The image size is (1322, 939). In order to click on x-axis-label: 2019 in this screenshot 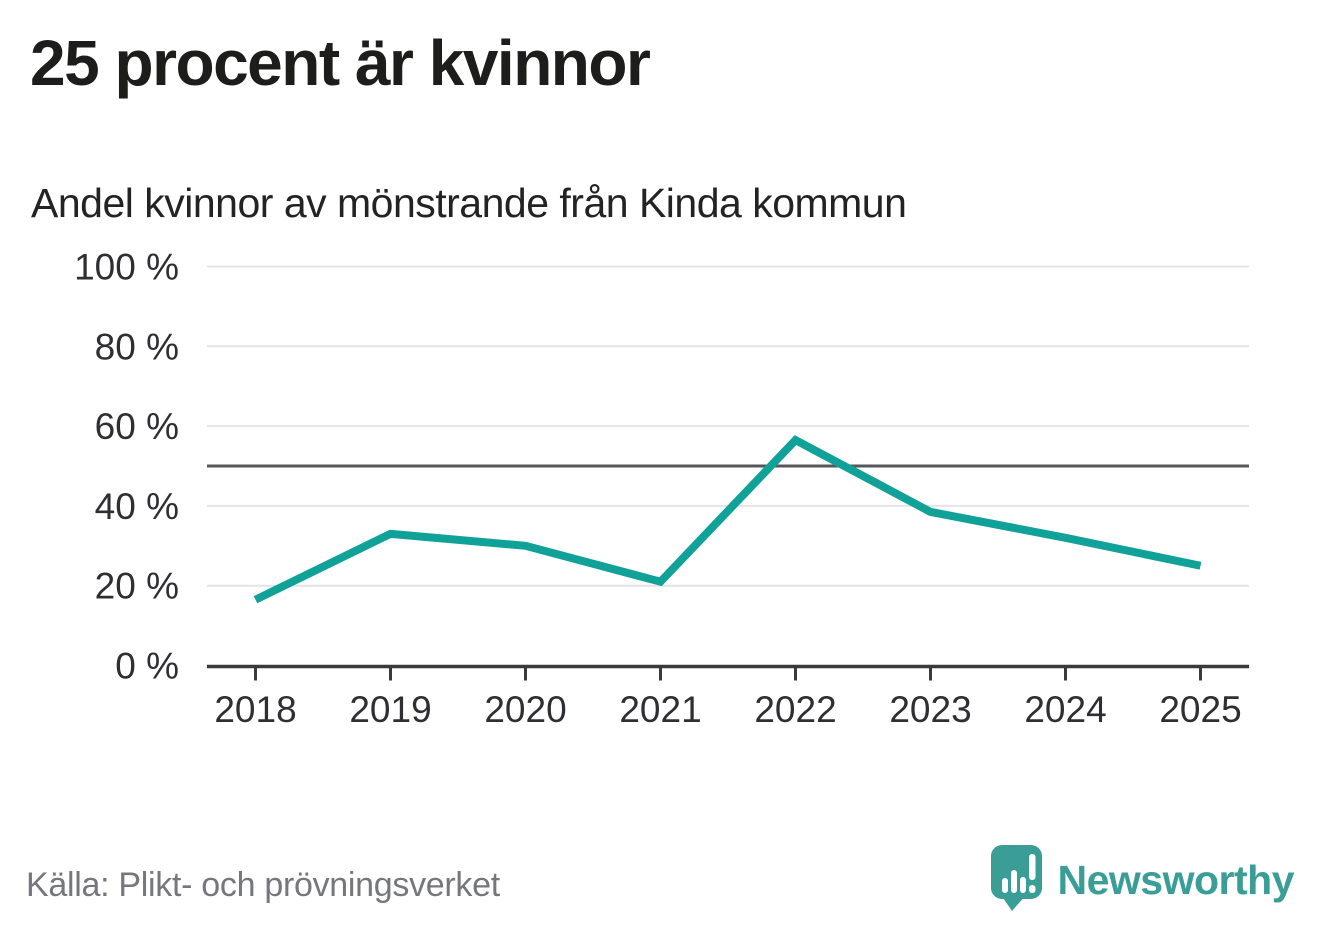, I will do `click(390, 709)`.